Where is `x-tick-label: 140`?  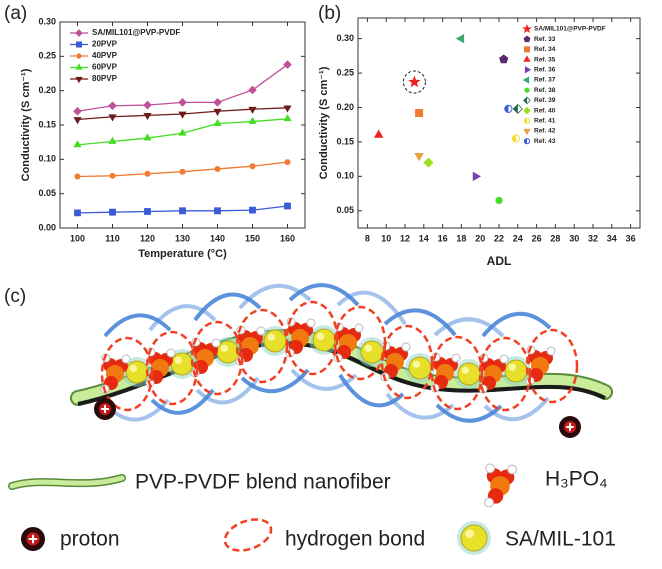 x-tick-label: 140 is located at coordinates (217, 238).